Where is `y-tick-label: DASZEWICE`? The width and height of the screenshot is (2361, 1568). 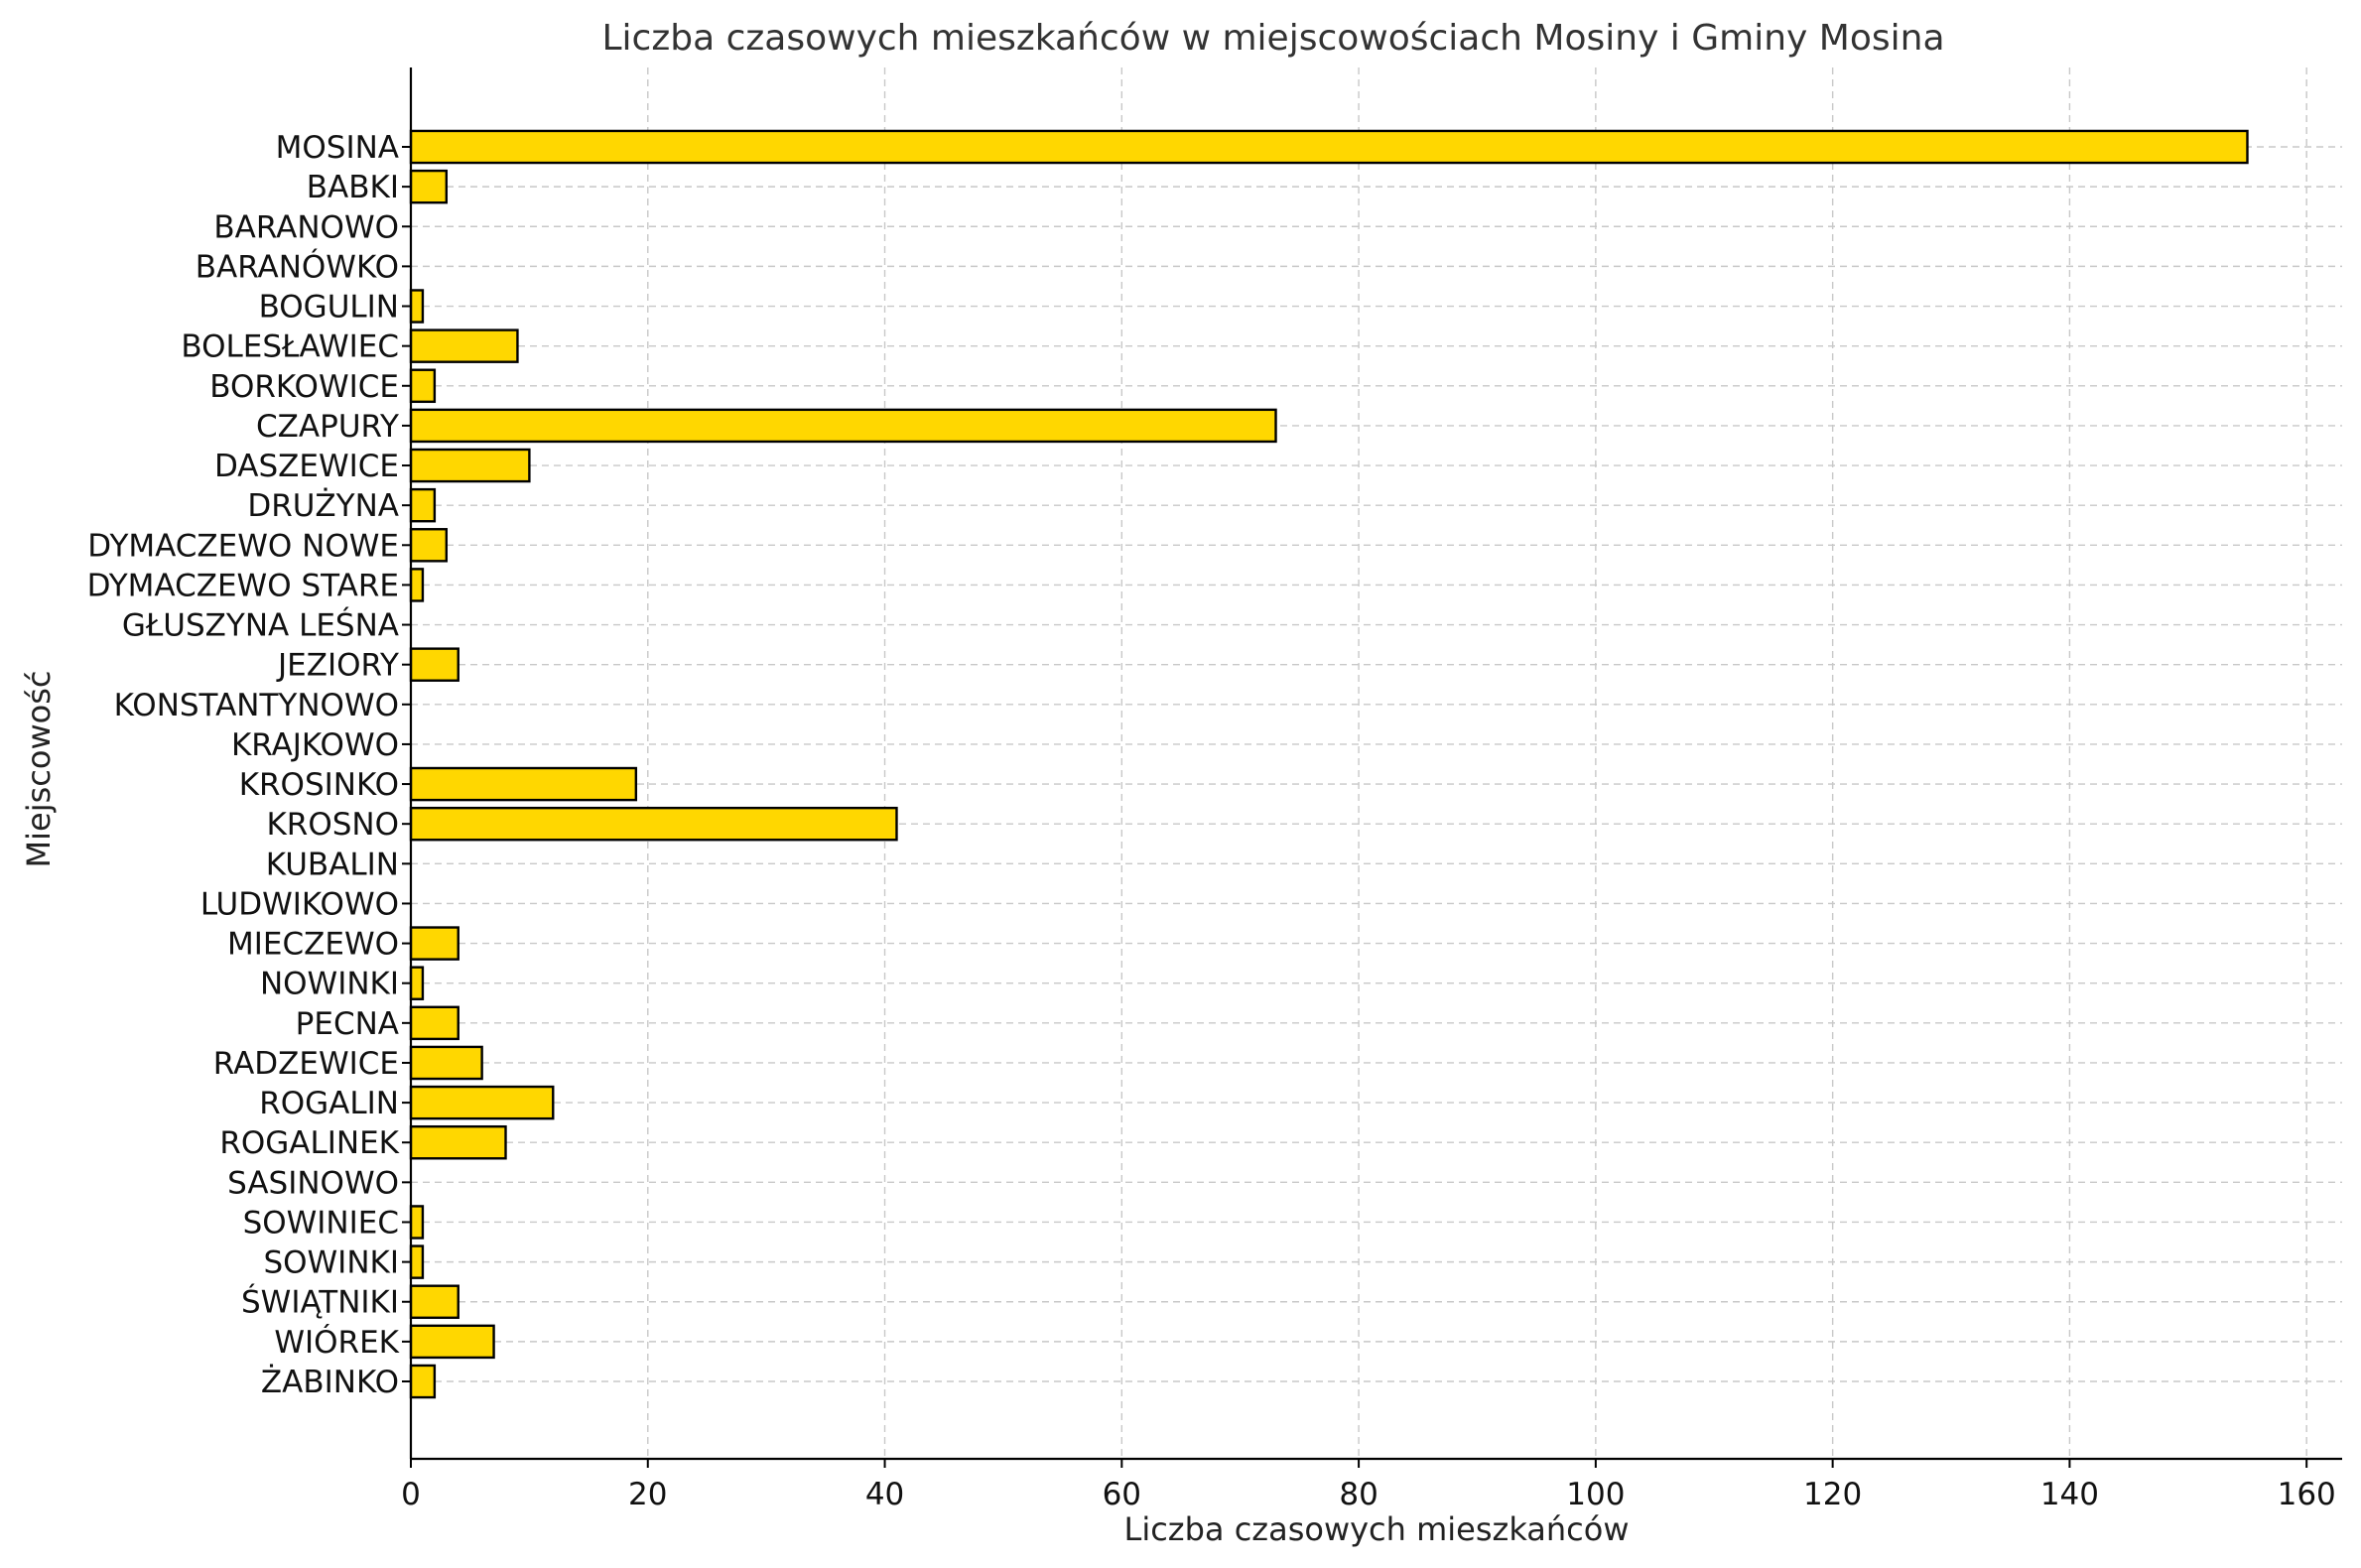
y-tick-label: DASZEWICE is located at coordinates (306, 466).